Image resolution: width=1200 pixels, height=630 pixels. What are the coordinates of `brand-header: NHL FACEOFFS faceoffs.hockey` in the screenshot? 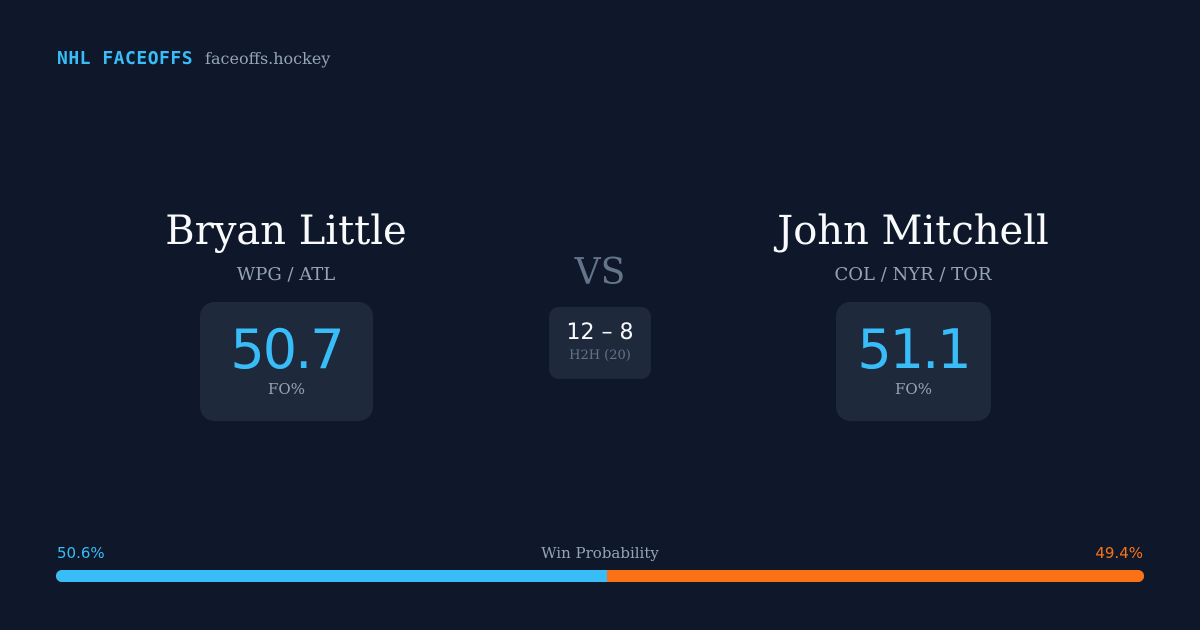 It's located at (193, 58).